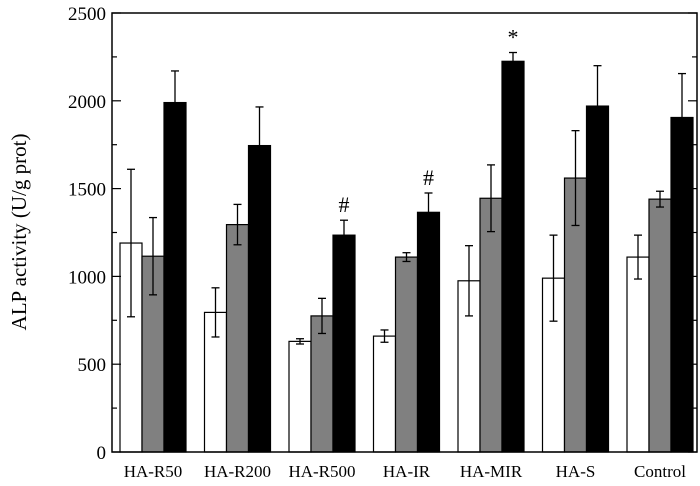  Describe the element at coordinates (87, 102) in the screenshot. I see `y-tick-label-2000: 2000` at that location.